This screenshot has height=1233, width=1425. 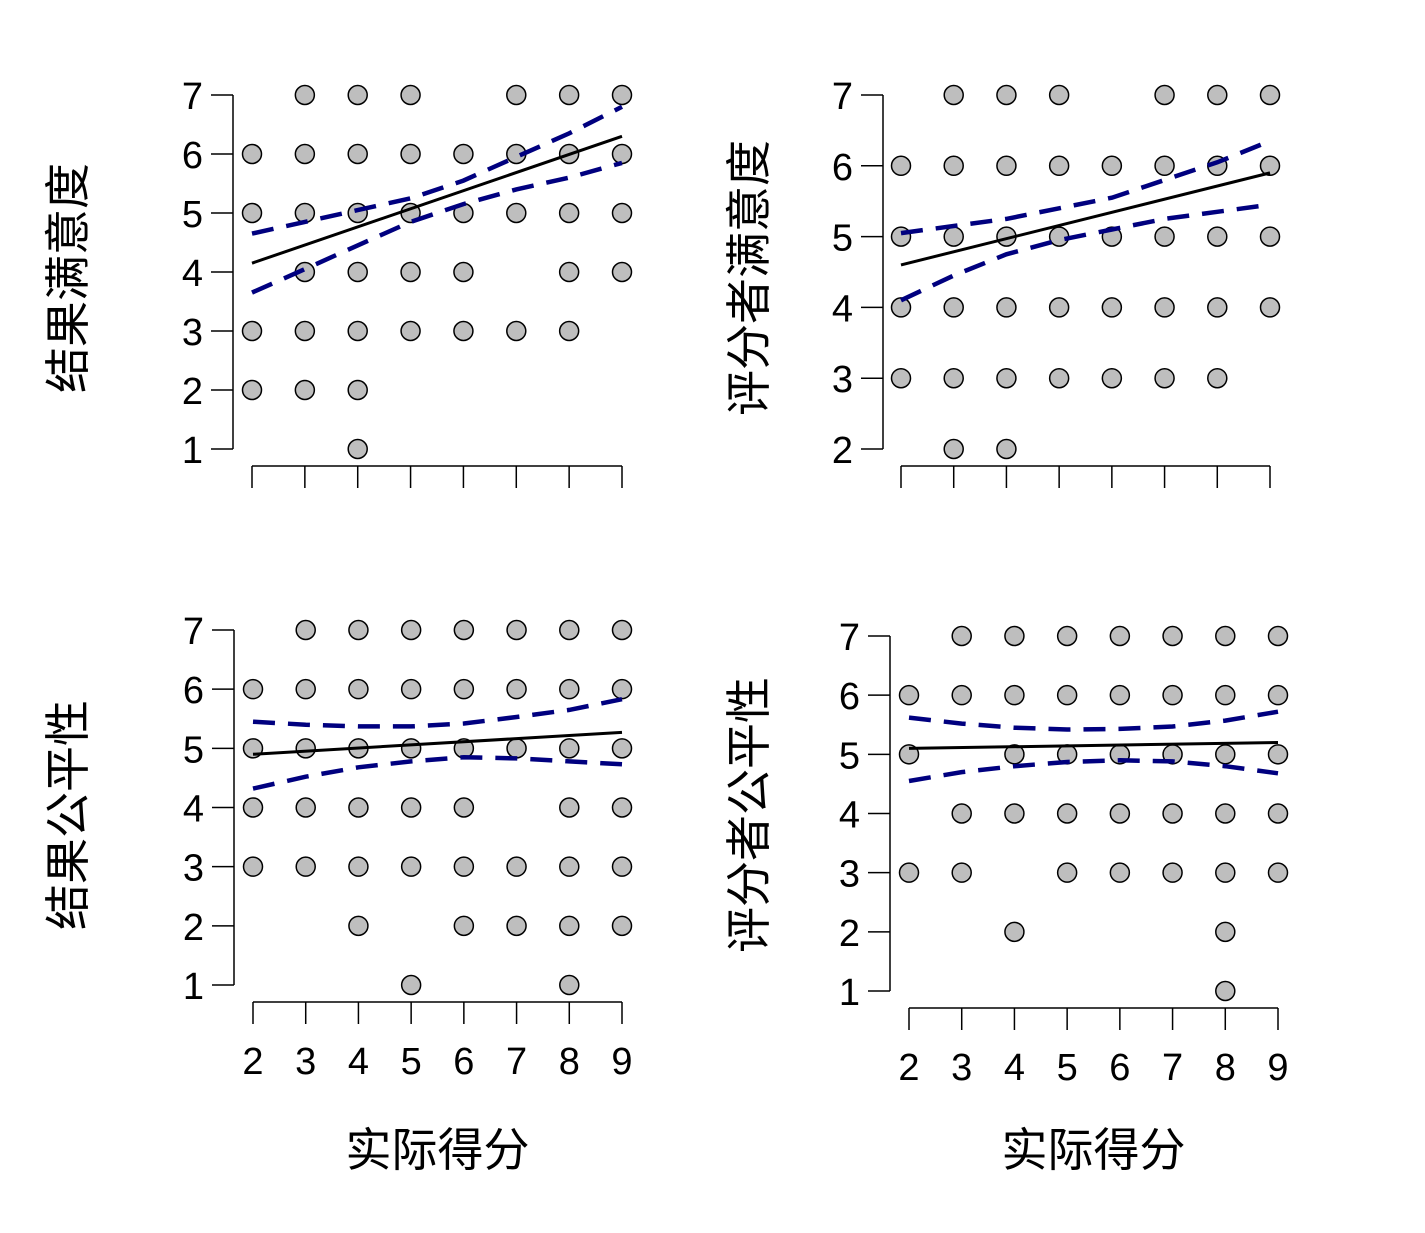 I want to click on x-tick-label: 4, so click(x=1014, y=1068).